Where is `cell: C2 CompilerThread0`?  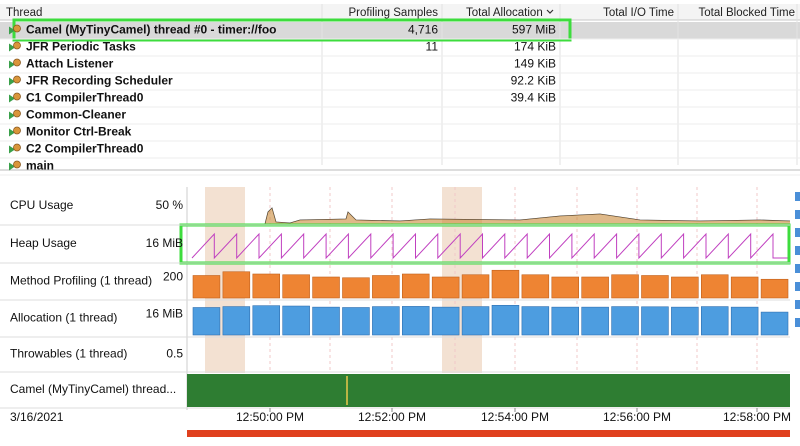 cell: C2 CompilerThread0 is located at coordinates (85, 149).